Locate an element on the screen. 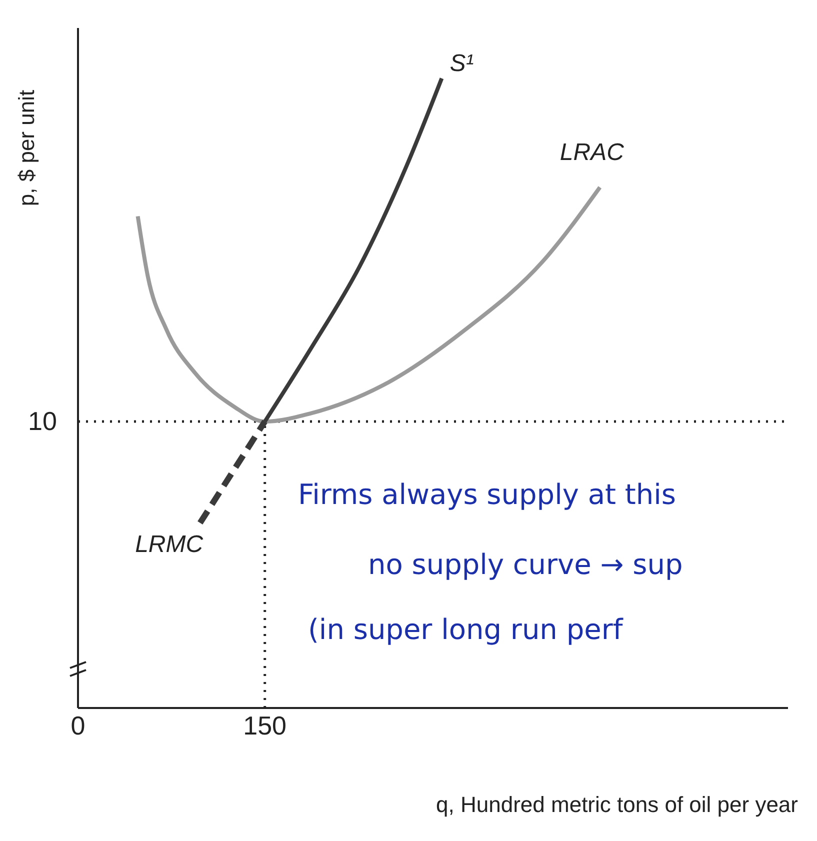  x-tick-label: 150 is located at coordinates (265, 725).